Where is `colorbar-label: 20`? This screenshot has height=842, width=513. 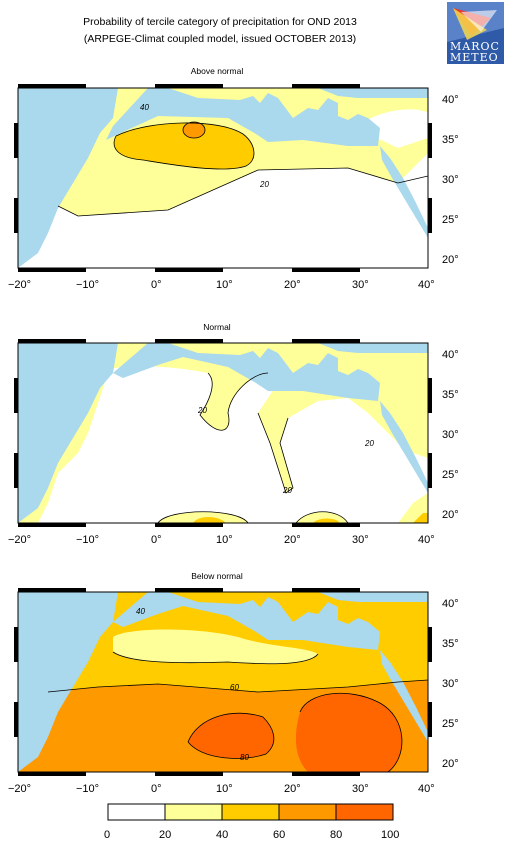
colorbar-label: 20 is located at coordinates (165, 835).